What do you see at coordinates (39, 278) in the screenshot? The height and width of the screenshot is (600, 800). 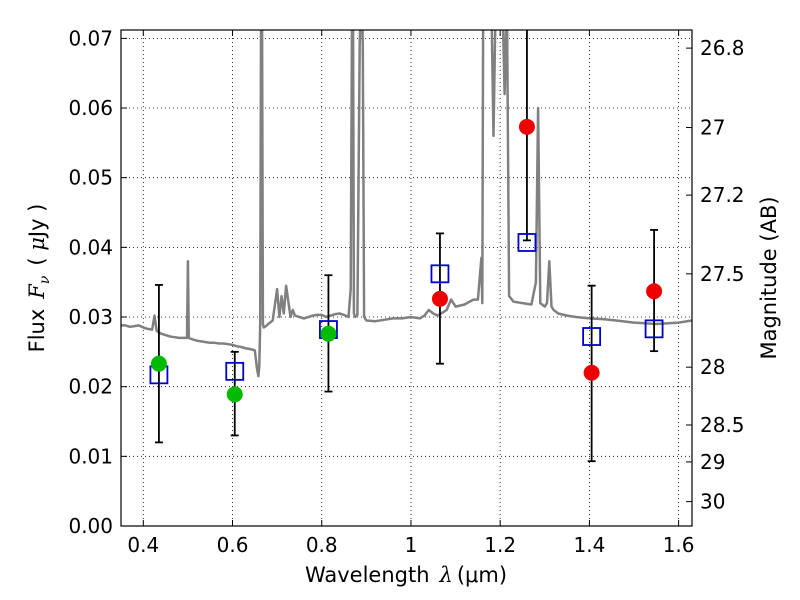 I see `y-axis-label: FluxFν( μJy )` at bounding box center [39, 278].